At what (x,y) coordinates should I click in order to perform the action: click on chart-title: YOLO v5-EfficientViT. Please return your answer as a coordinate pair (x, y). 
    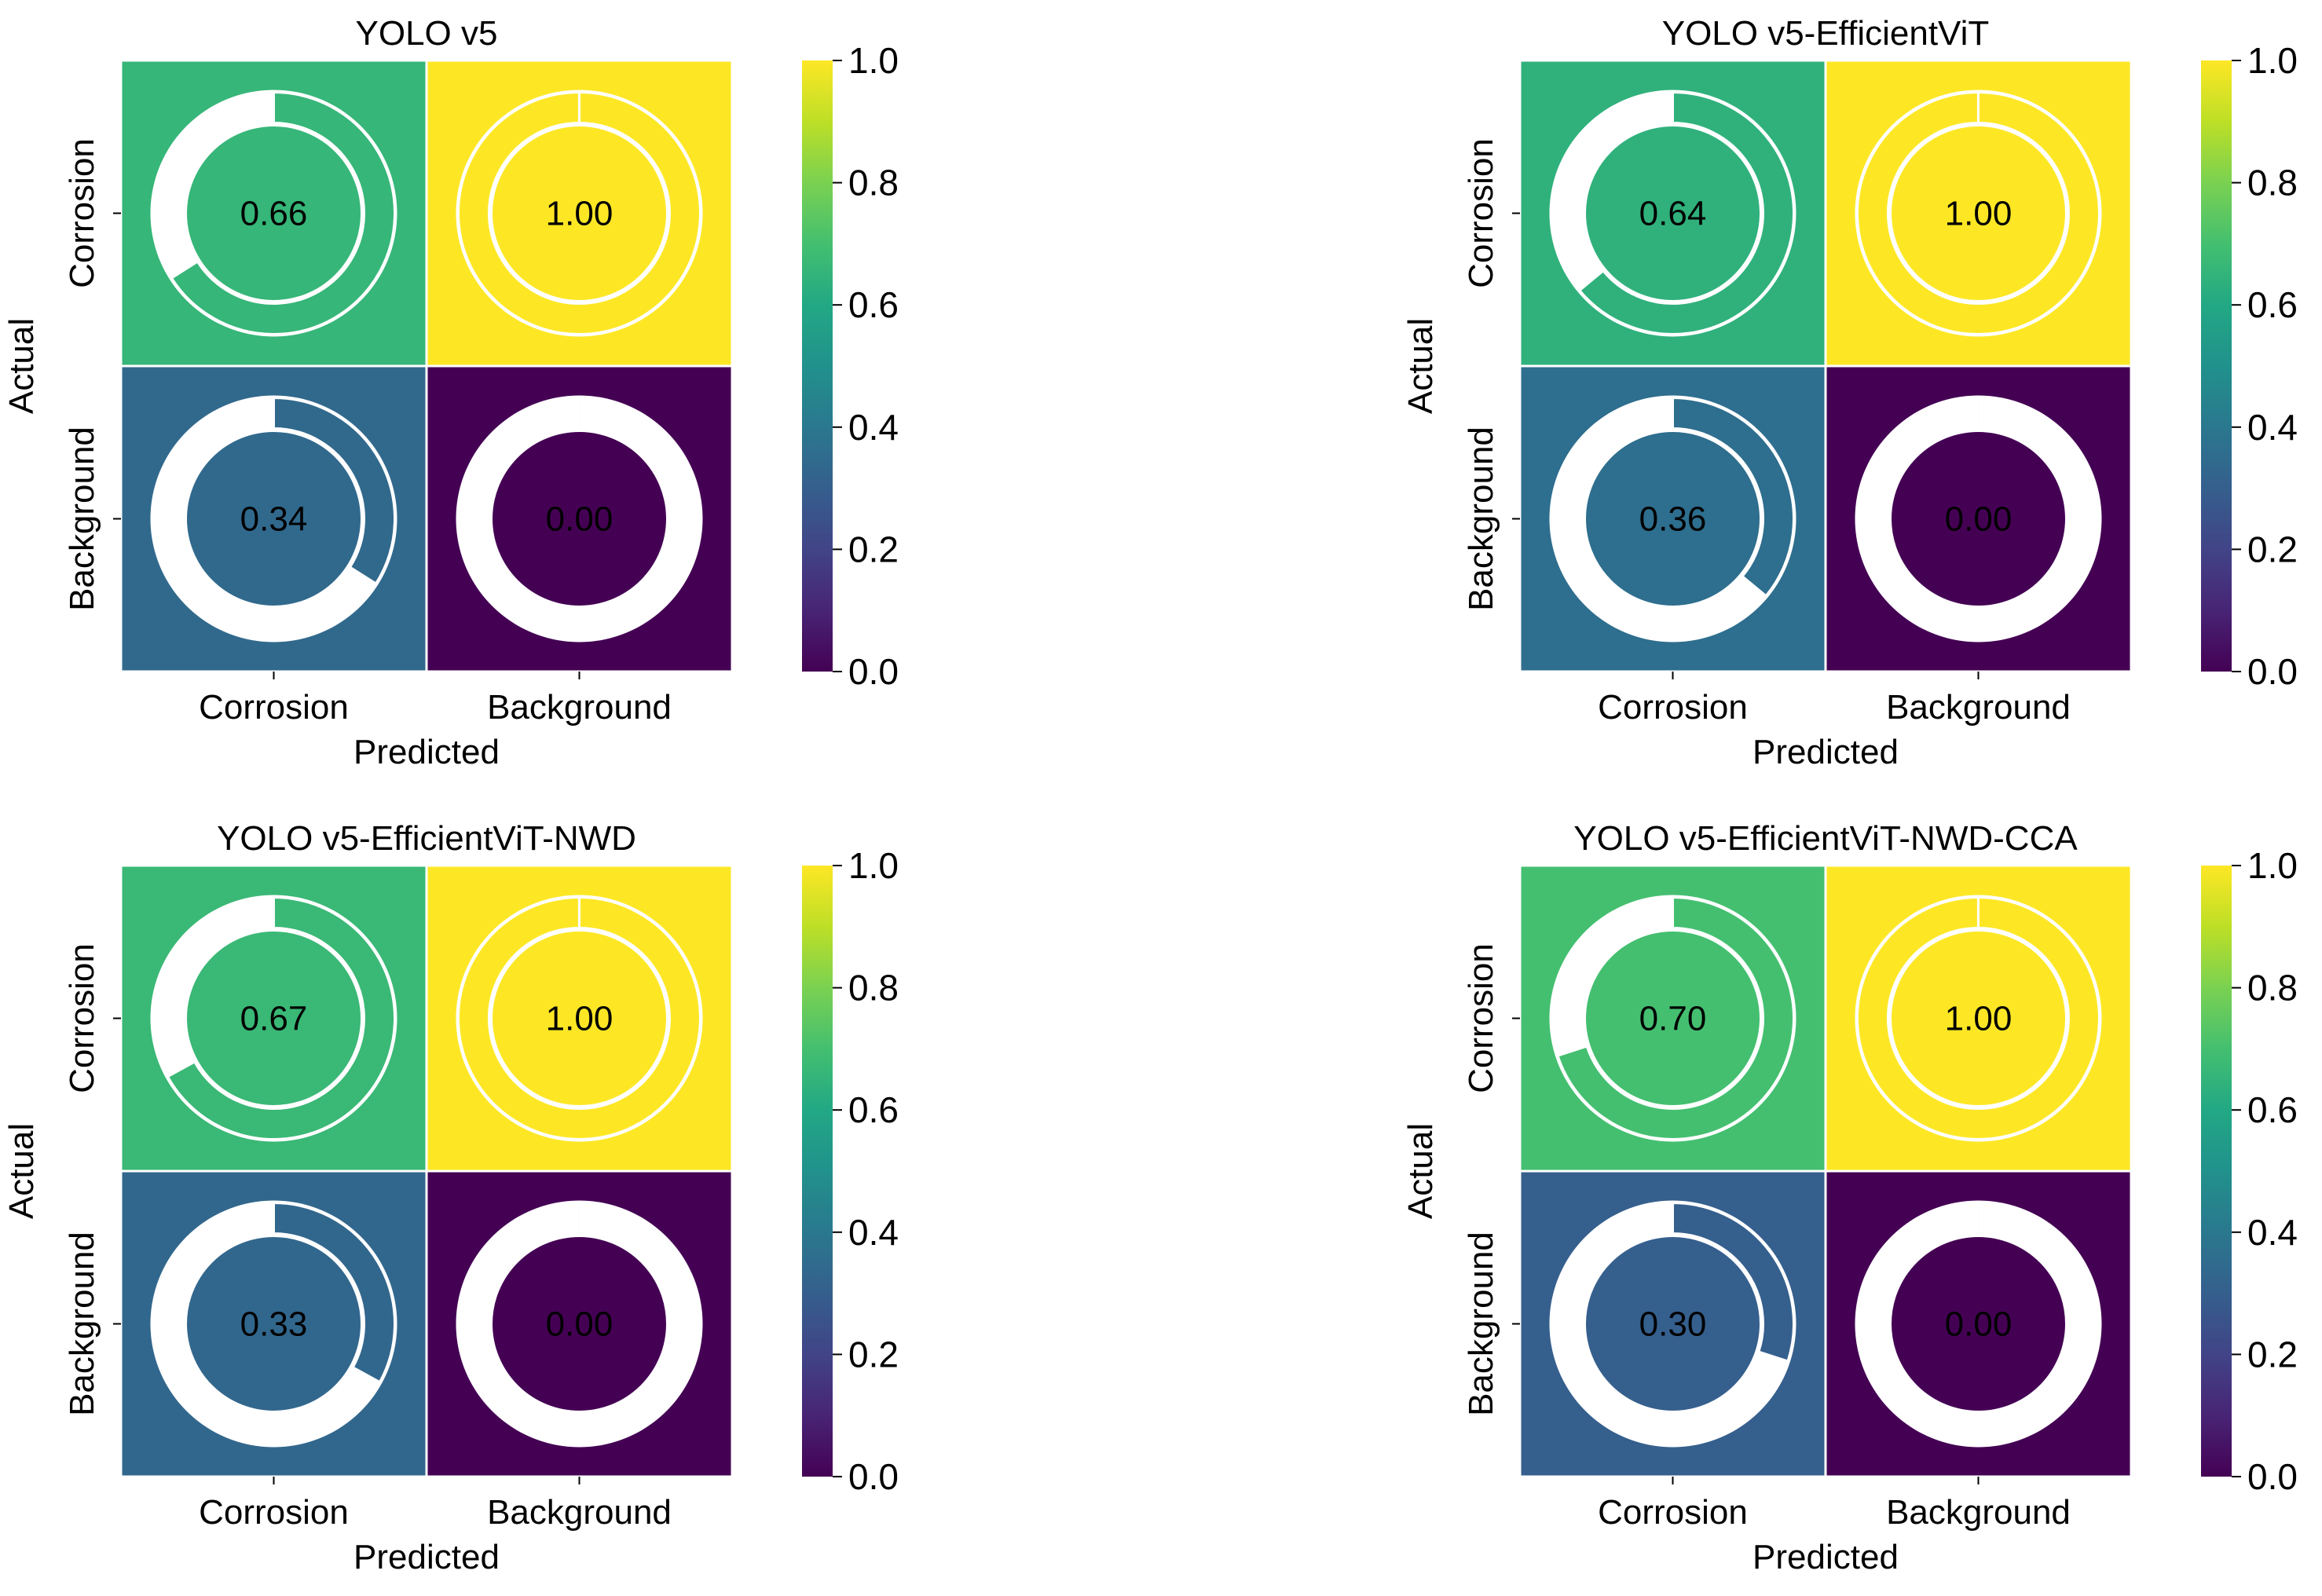
    Looking at the image, I should click on (1826, 33).